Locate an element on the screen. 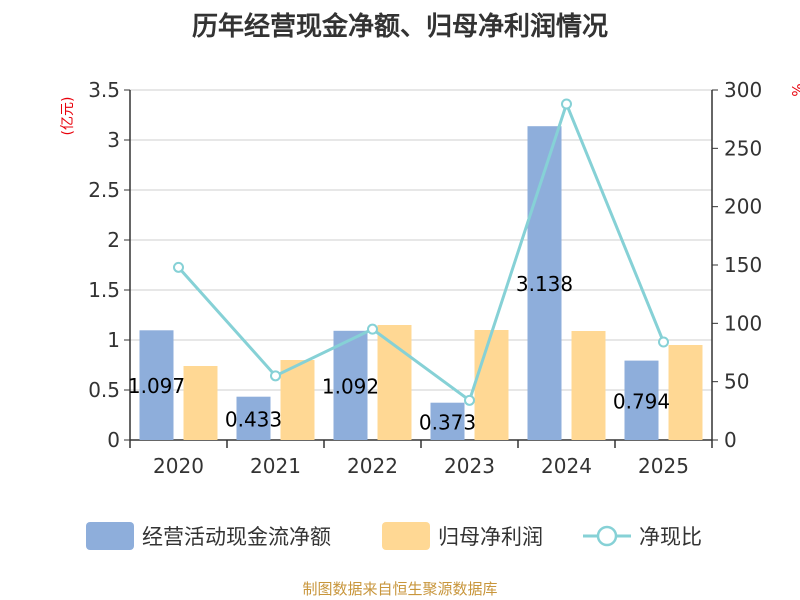 The width and height of the screenshot is (800, 600). bar-data-label: 1.097 is located at coordinates (156, 386).